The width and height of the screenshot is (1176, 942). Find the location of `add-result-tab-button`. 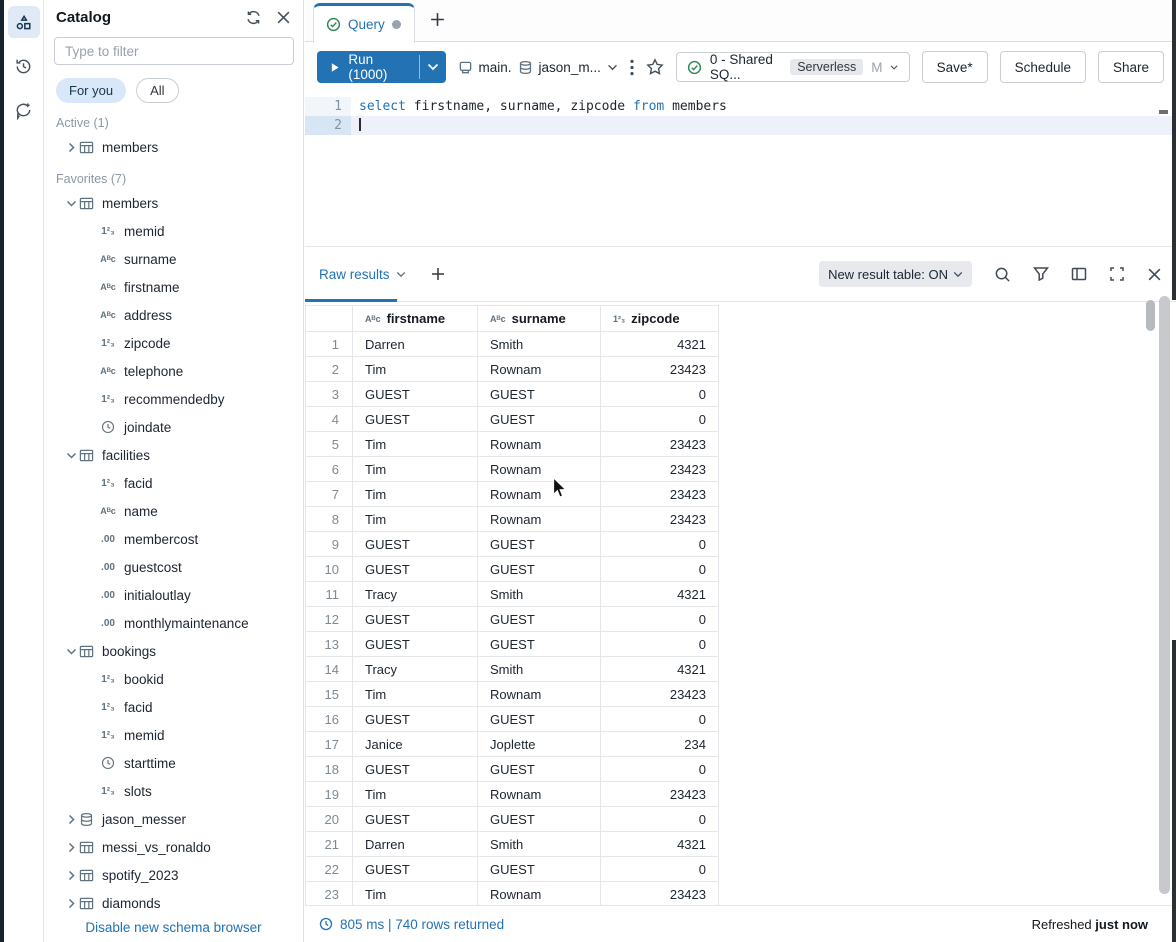

add-result-tab-button is located at coordinates (438, 274).